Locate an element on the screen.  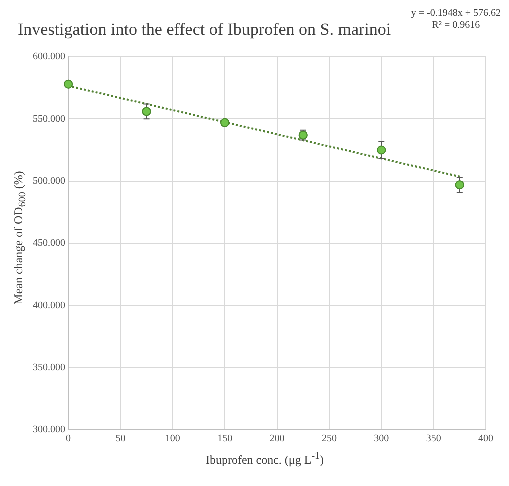
x-tick-label: 200 is located at coordinates (277, 439).